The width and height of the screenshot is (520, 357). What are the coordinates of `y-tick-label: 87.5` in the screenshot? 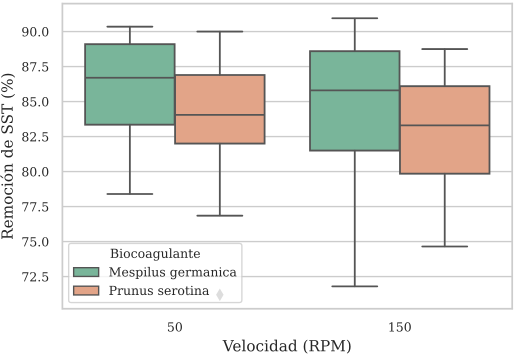 It's located at (35, 67).